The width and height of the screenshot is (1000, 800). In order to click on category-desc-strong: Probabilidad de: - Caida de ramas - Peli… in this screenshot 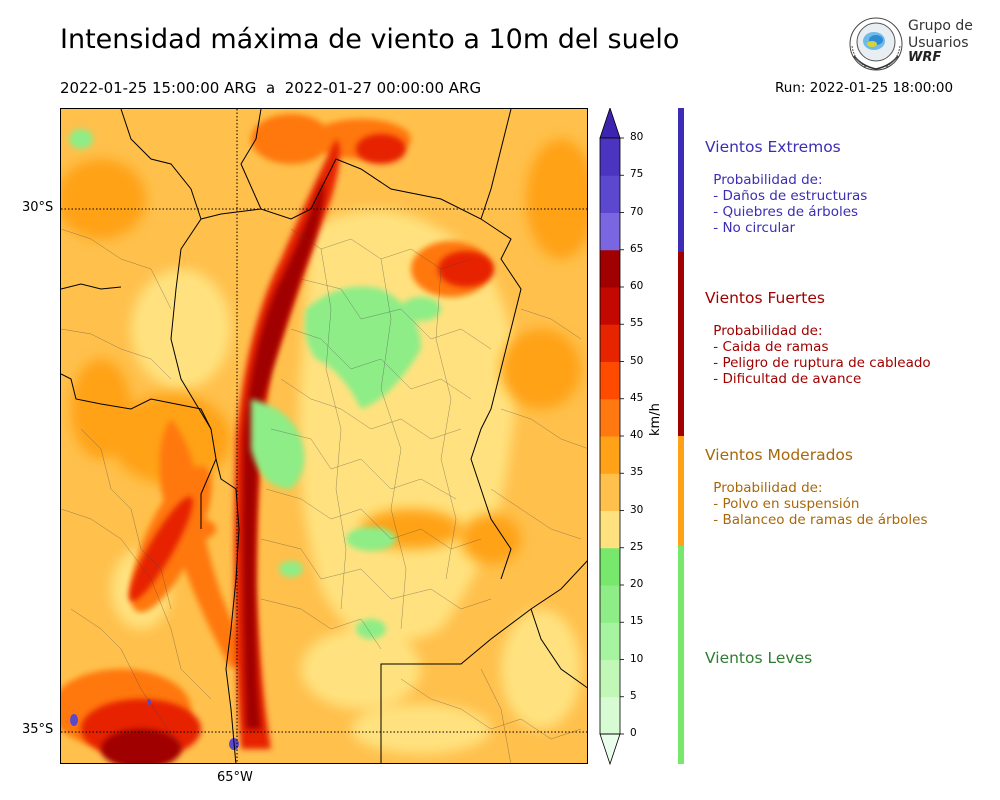, I will do `click(822, 355)`.